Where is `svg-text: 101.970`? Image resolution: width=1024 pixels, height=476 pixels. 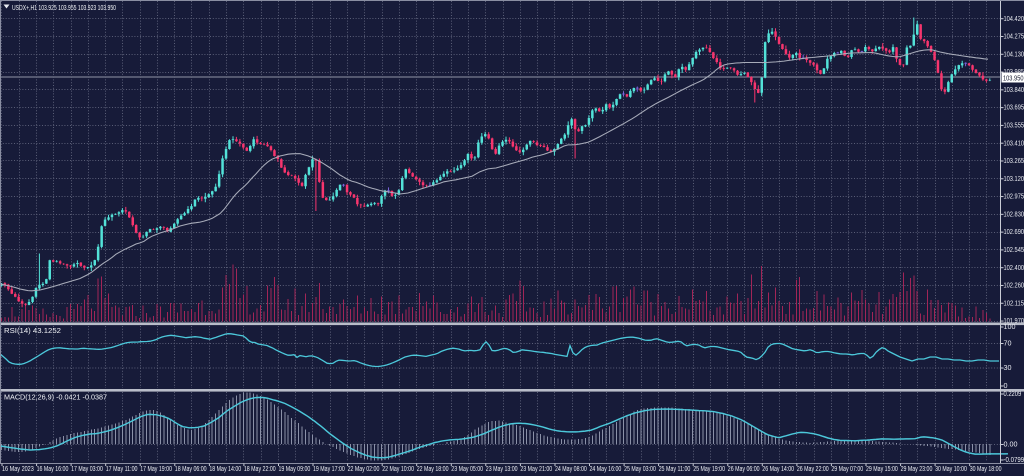 svg-text: 101.970 is located at coordinates (1014, 320).